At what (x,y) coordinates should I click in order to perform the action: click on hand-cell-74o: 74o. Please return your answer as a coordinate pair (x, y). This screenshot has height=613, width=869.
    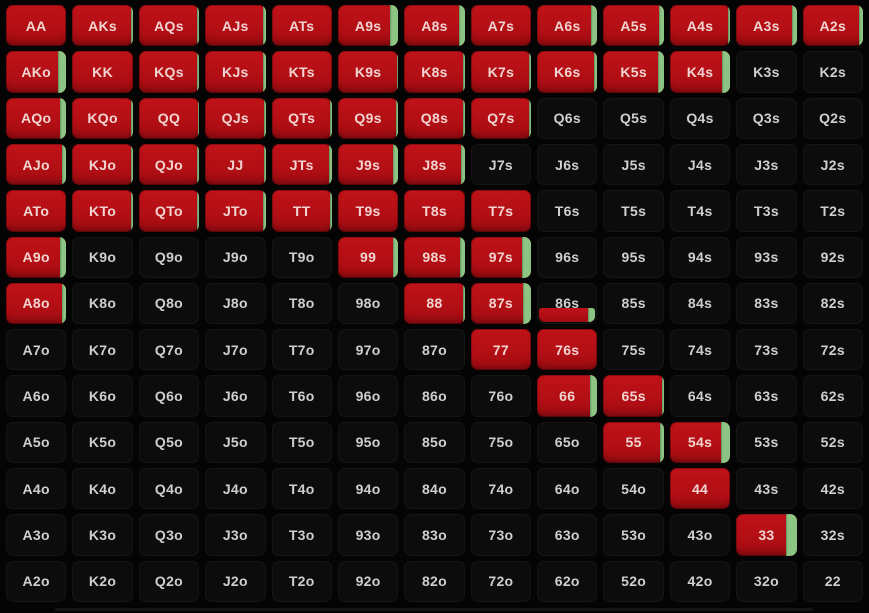
    Looking at the image, I should click on (501, 489).